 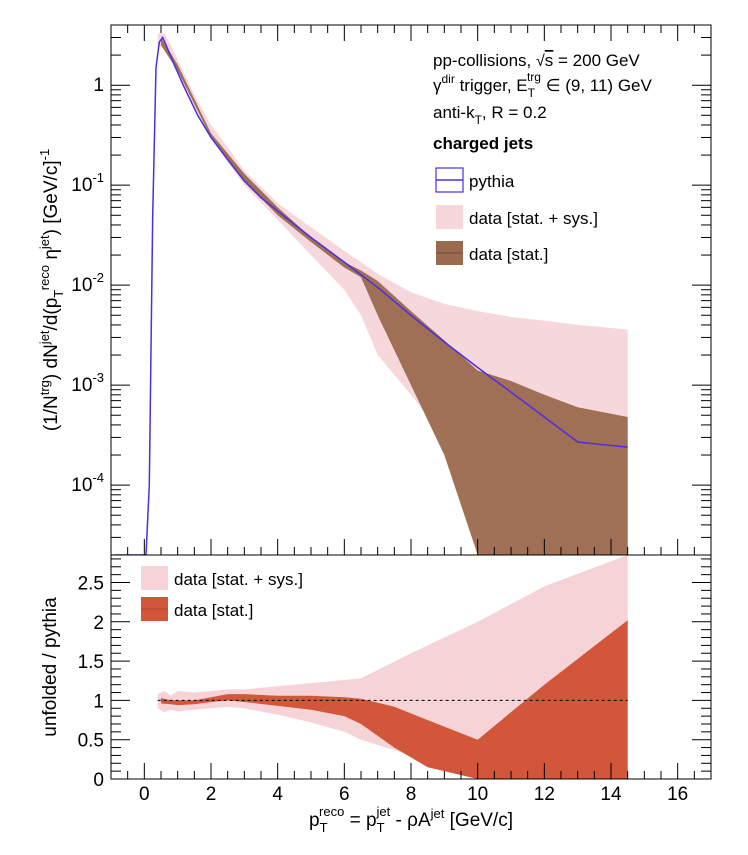 What do you see at coordinates (492, 181) in the screenshot?
I see `legend-label-pythia: pythia` at bounding box center [492, 181].